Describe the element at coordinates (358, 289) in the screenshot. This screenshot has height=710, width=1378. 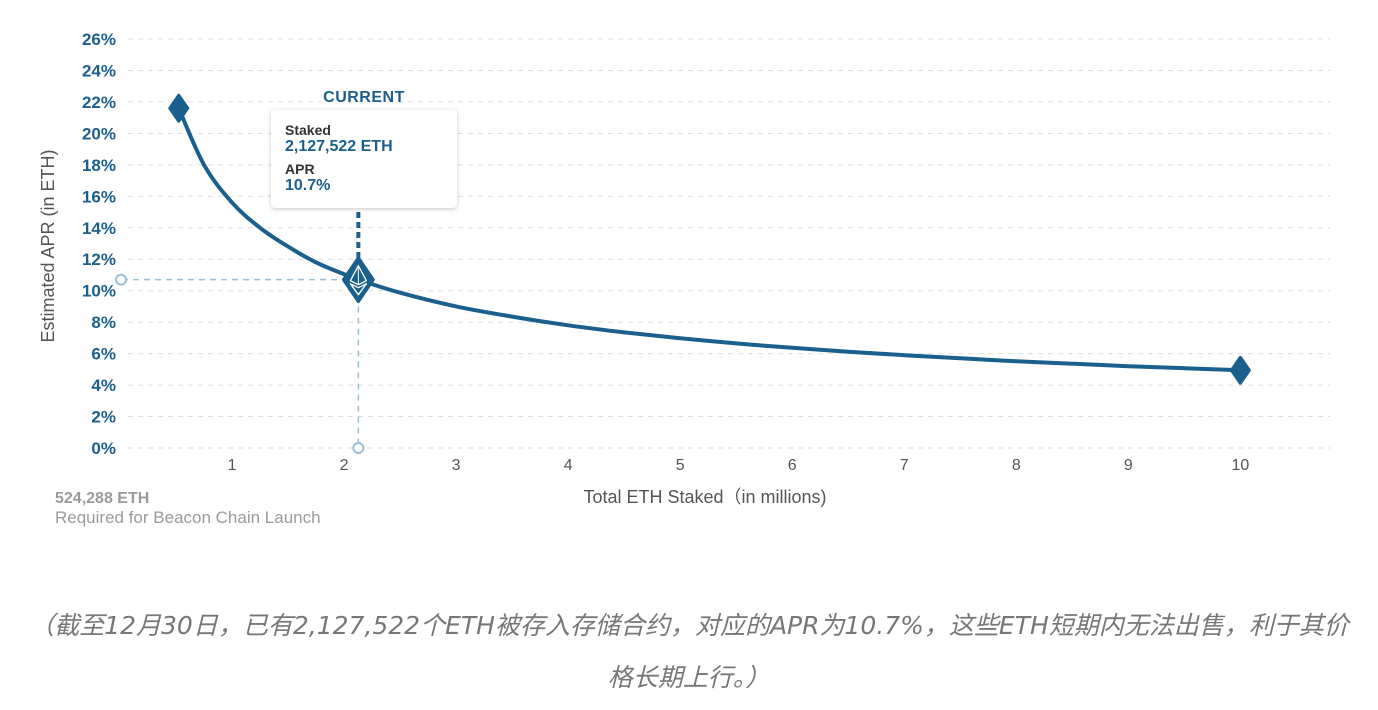
I see `ethereum-icon-base` at that location.